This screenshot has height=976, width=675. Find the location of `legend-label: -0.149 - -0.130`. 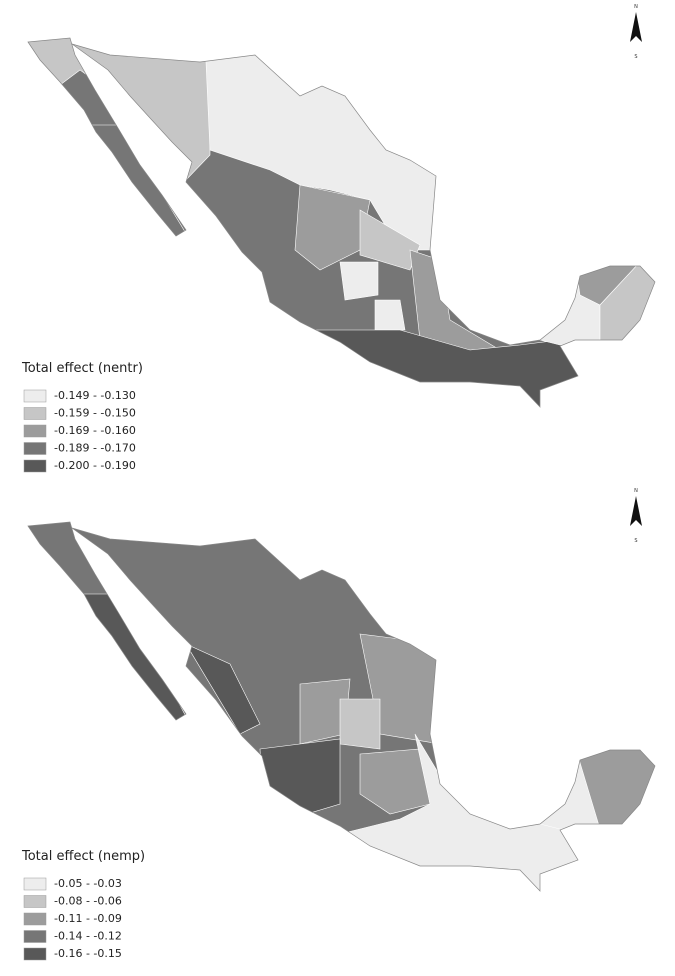

legend-label: -0.149 - -0.130 is located at coordinates (95, 395).